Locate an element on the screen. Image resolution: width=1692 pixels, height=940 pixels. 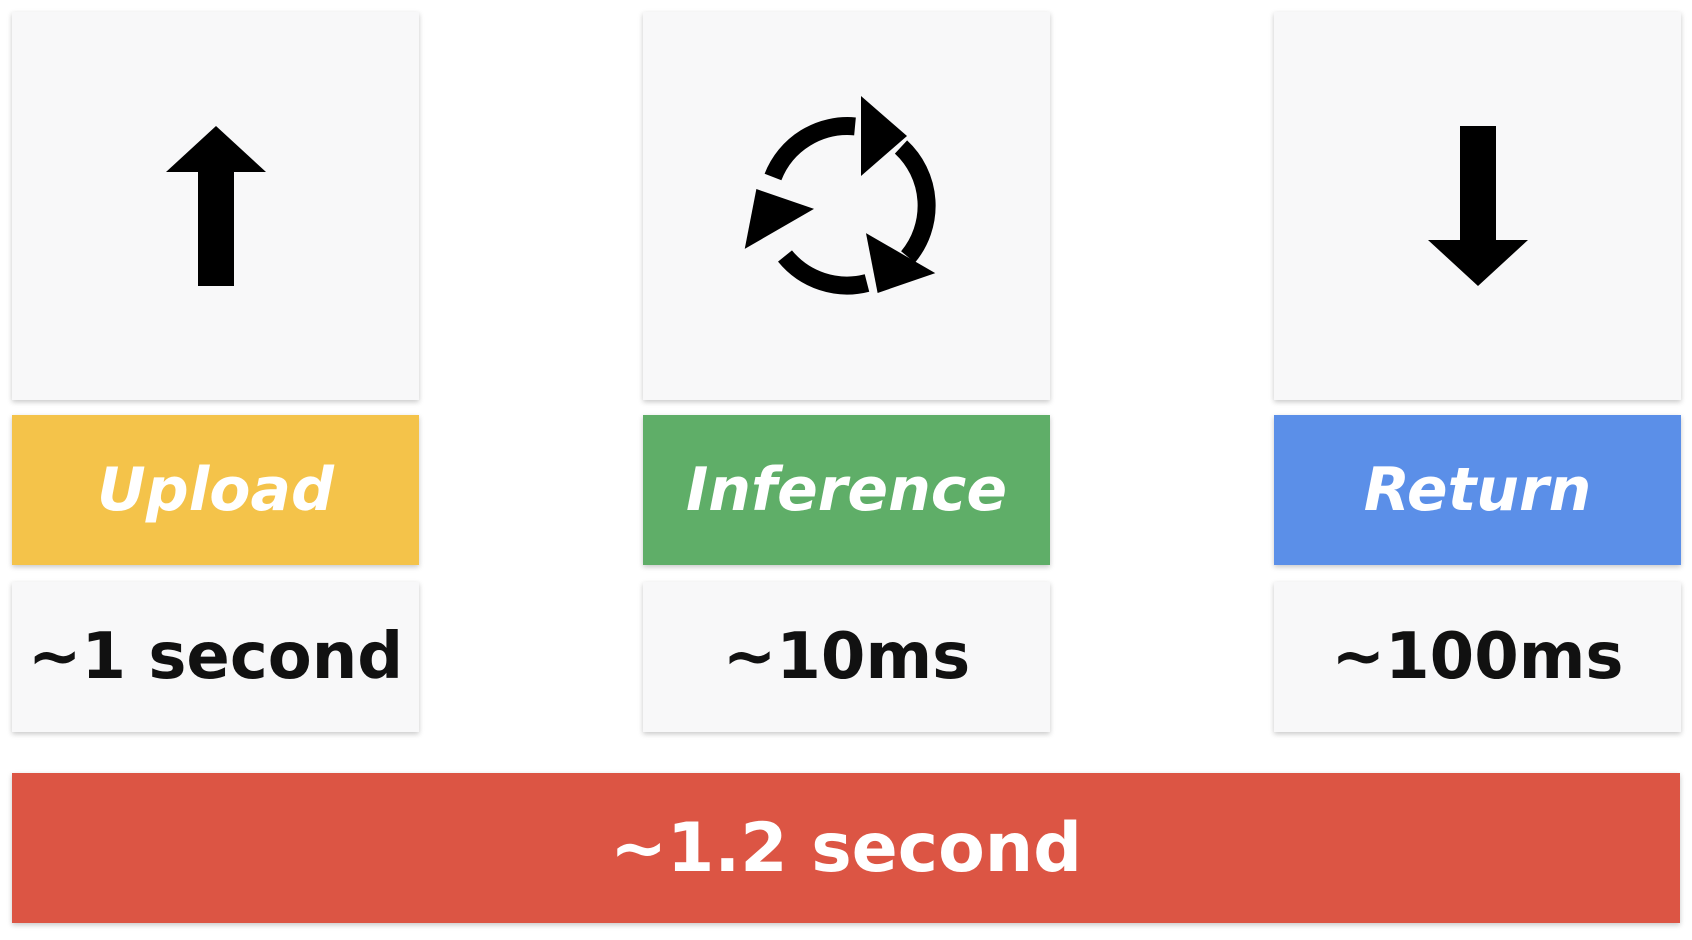
arrow-down-icon is located at coordinates (1477, 206).